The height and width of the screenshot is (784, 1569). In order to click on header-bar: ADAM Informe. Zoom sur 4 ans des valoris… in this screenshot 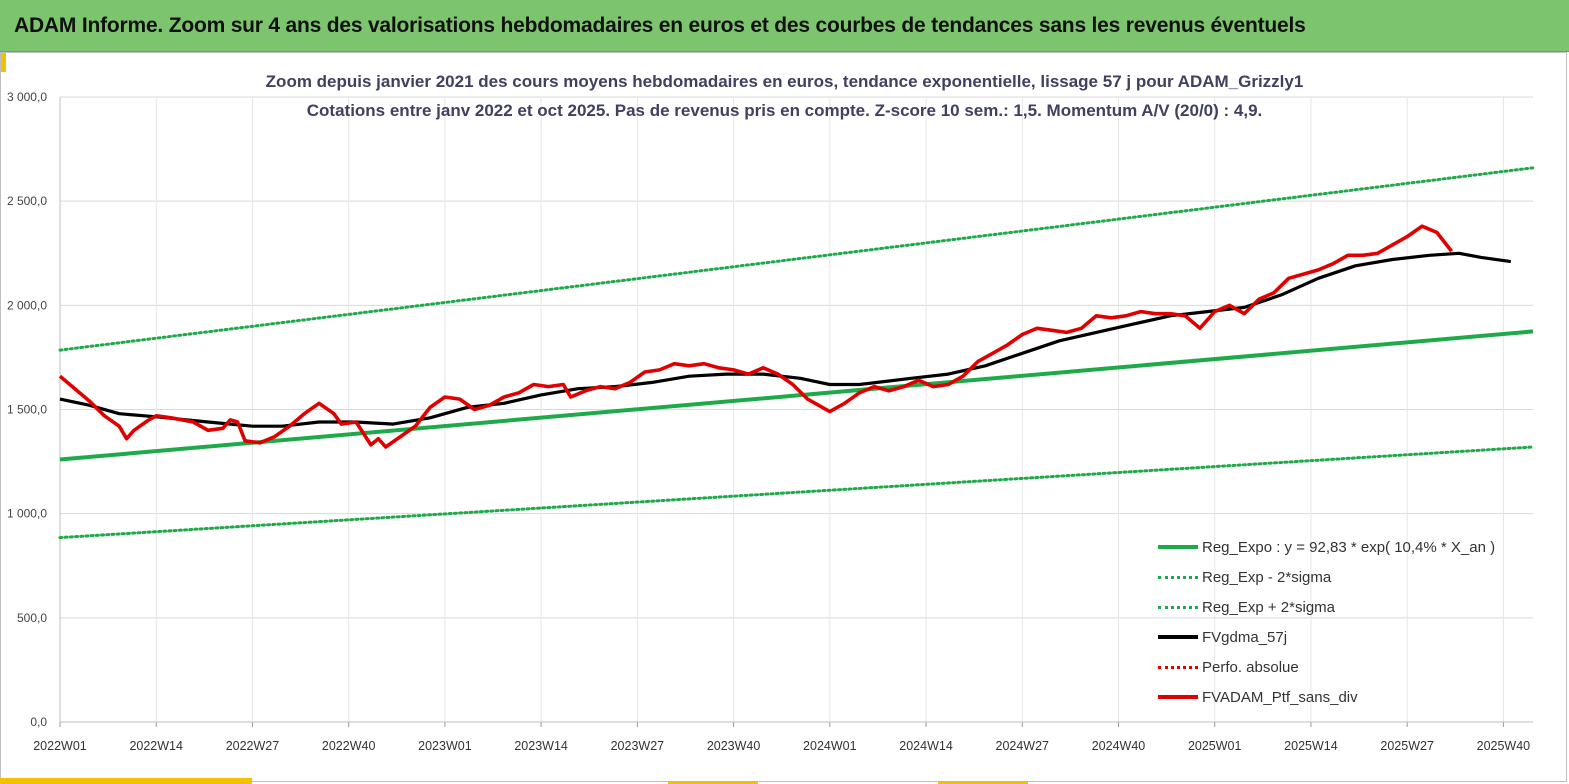, I will do `click(784, 26)`.